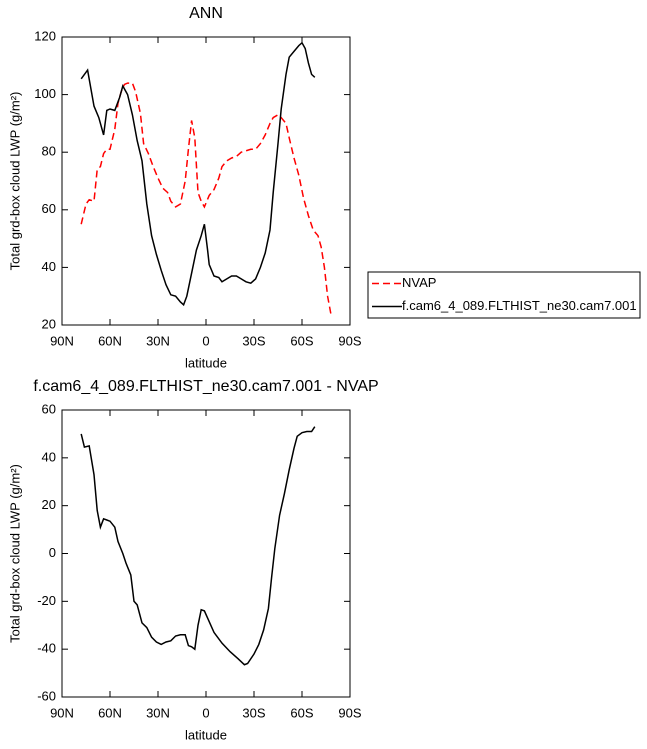 The width and height of the screenshot is (647, 749). Describe the element at coordinates (45, 35) in the screenshot. I see `y-tick-label: 120` at that location.